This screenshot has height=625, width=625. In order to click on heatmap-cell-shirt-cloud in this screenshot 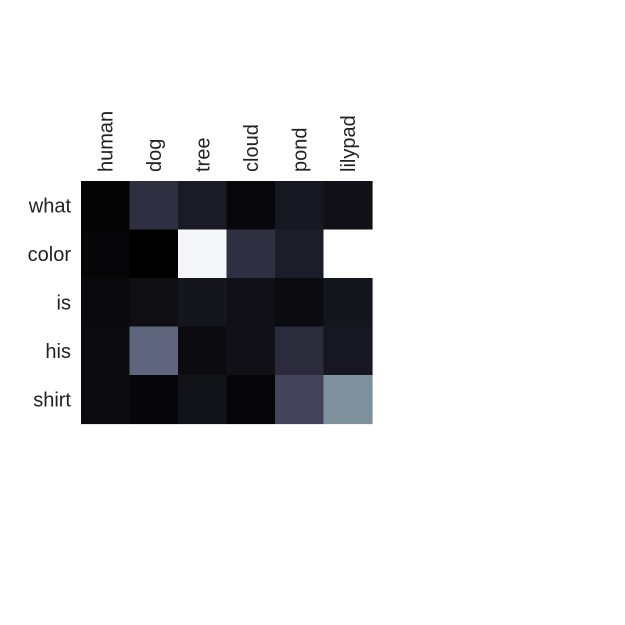, I will do `click(251, 400)`.